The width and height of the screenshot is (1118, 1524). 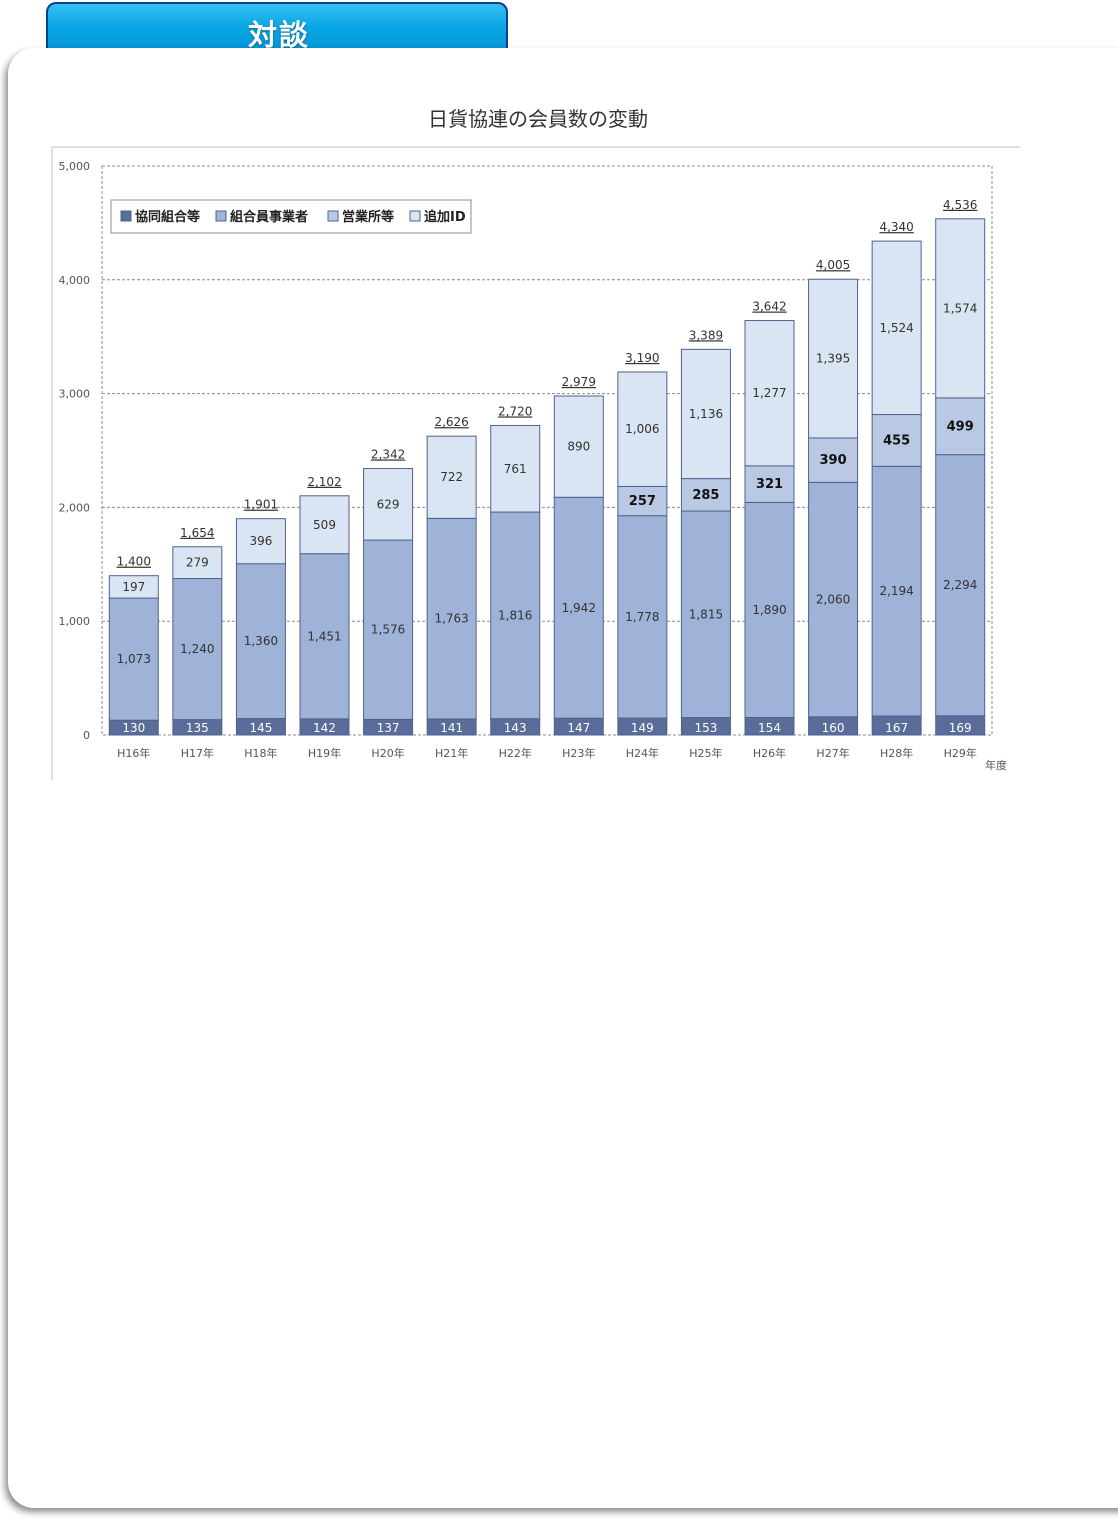 I want to click on data-label-kumiai: 1,360, so click(x=261, y=641).